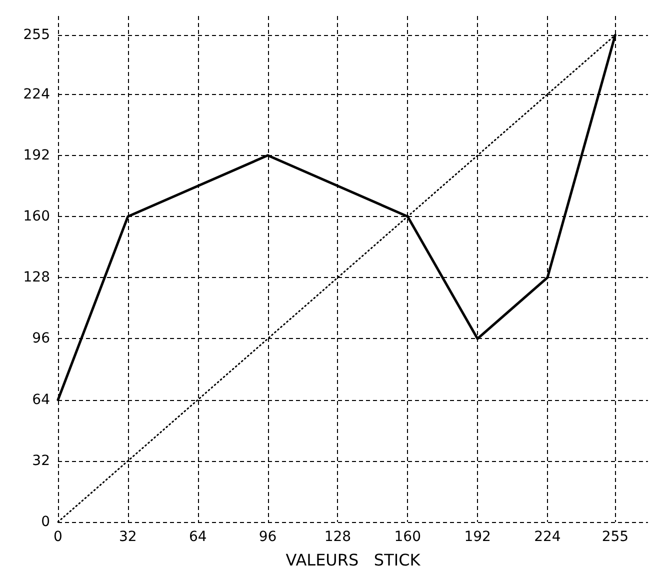 This screenshot has height=586, width=660. Describe the element at coordinates (338, 537) in the screenshot. I see `x-tick-label: 128` at that location.